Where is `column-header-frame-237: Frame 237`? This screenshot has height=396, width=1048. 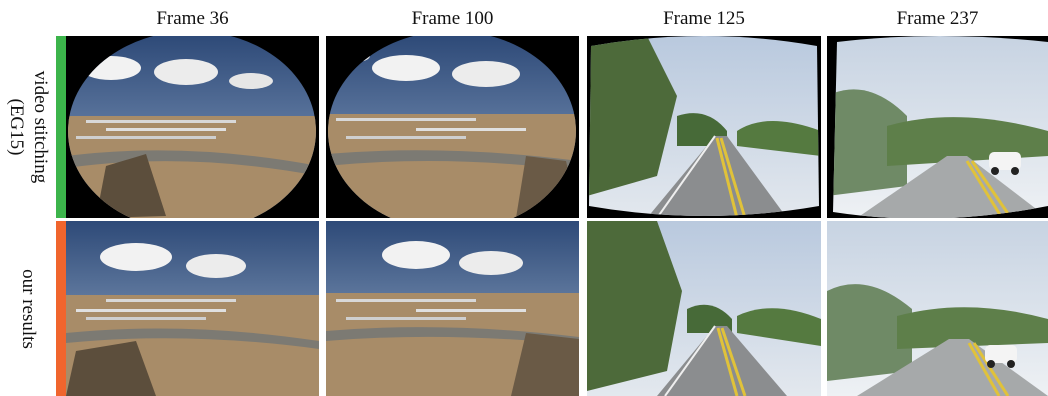 column-header-frame-237: Frame 237 is located at coordinates (937, 18).